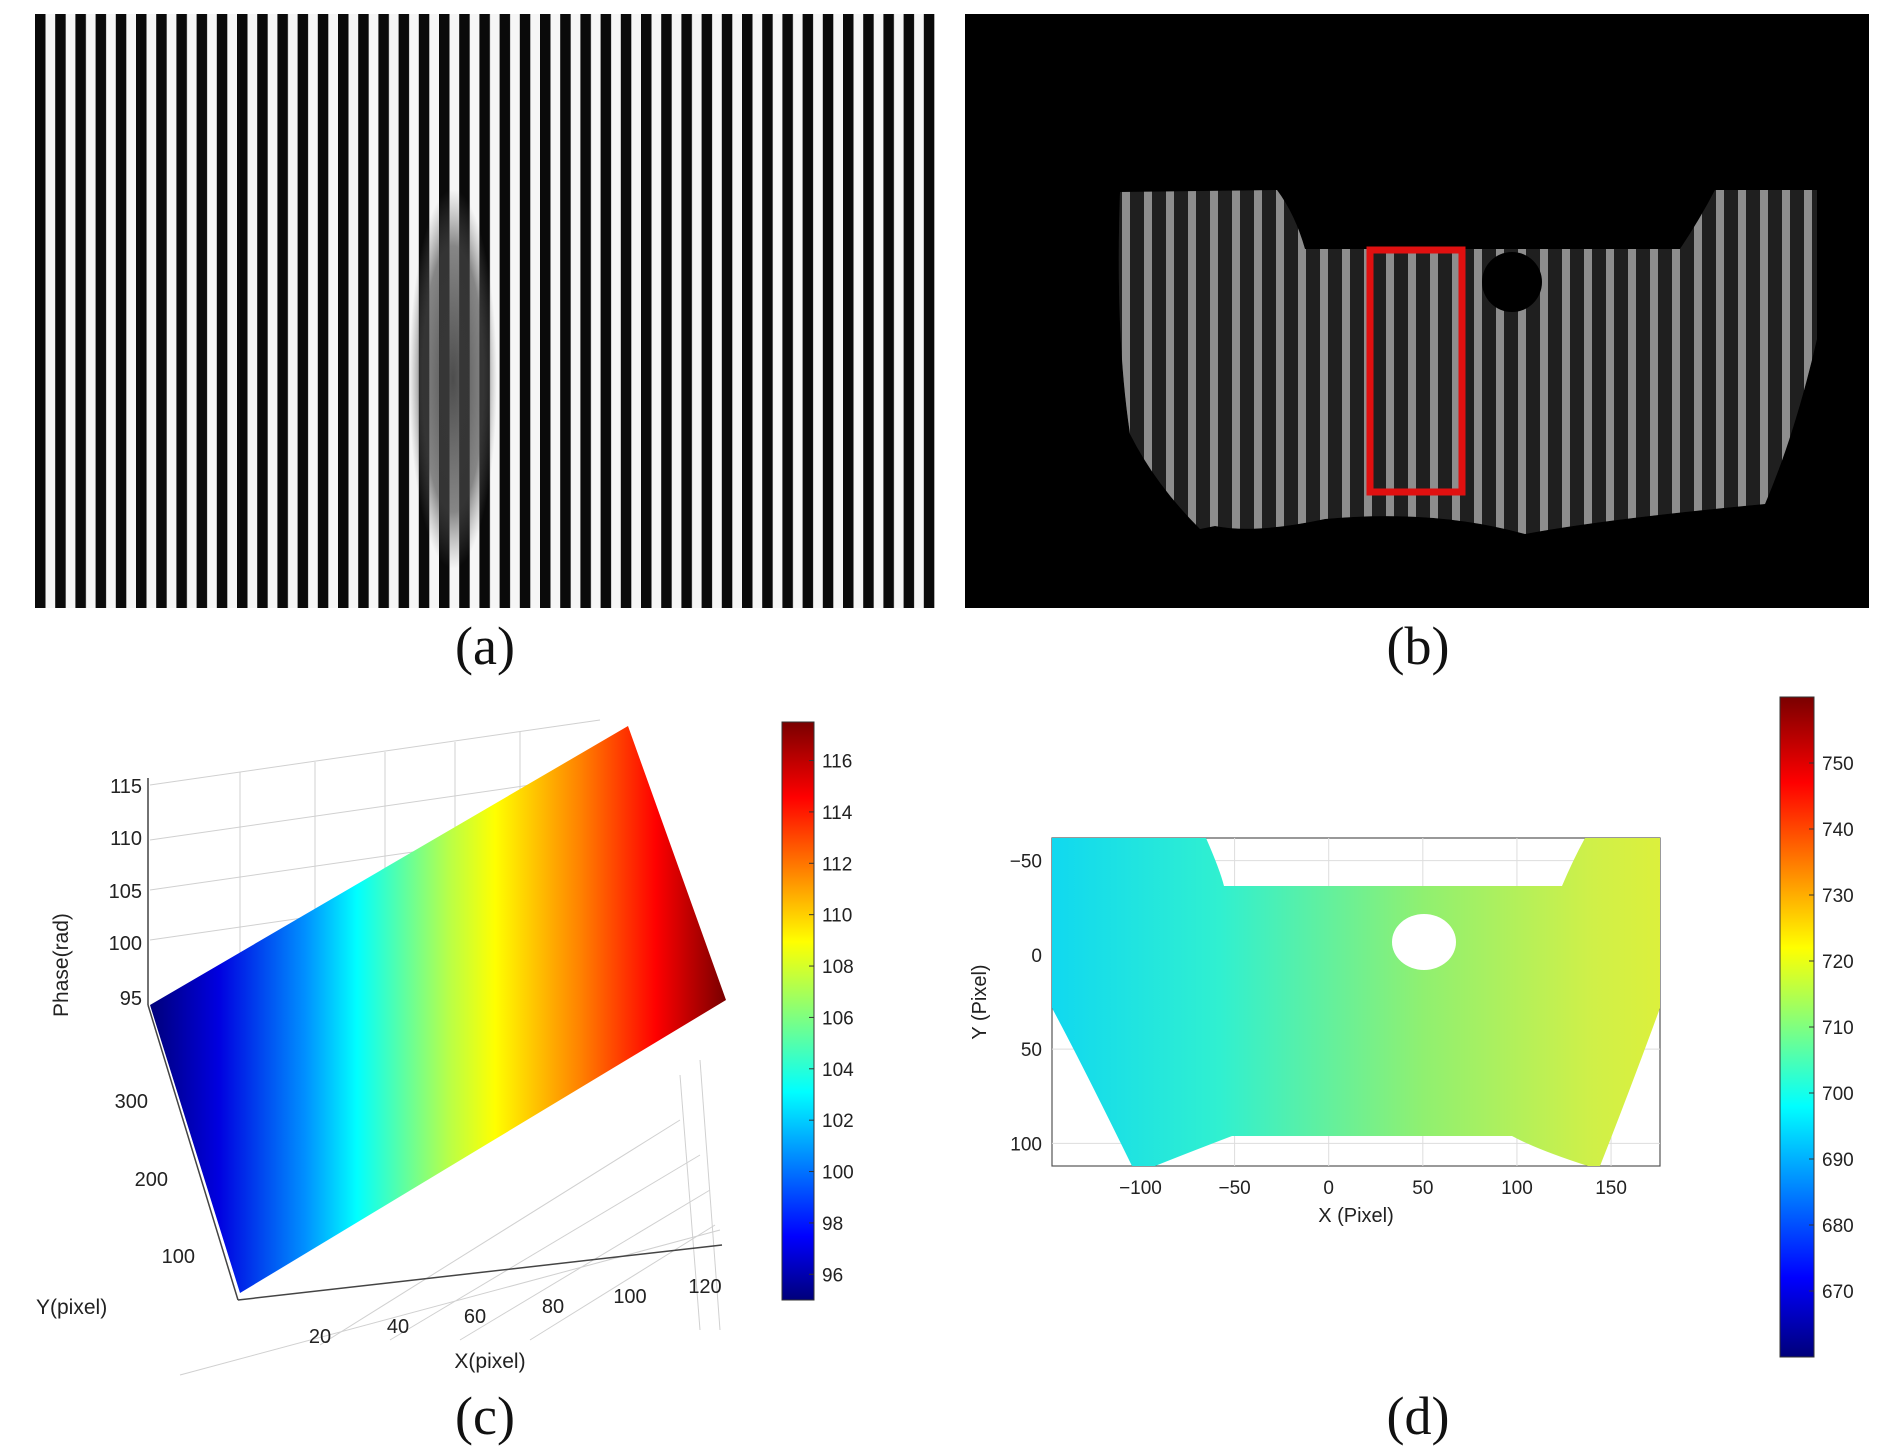 This screenshot has height=1455, width=1890. What do you see at coordinates (704, 1287) in the screenshot?
I see `x-tick-label: 120` at bounding box center [704, 1287].